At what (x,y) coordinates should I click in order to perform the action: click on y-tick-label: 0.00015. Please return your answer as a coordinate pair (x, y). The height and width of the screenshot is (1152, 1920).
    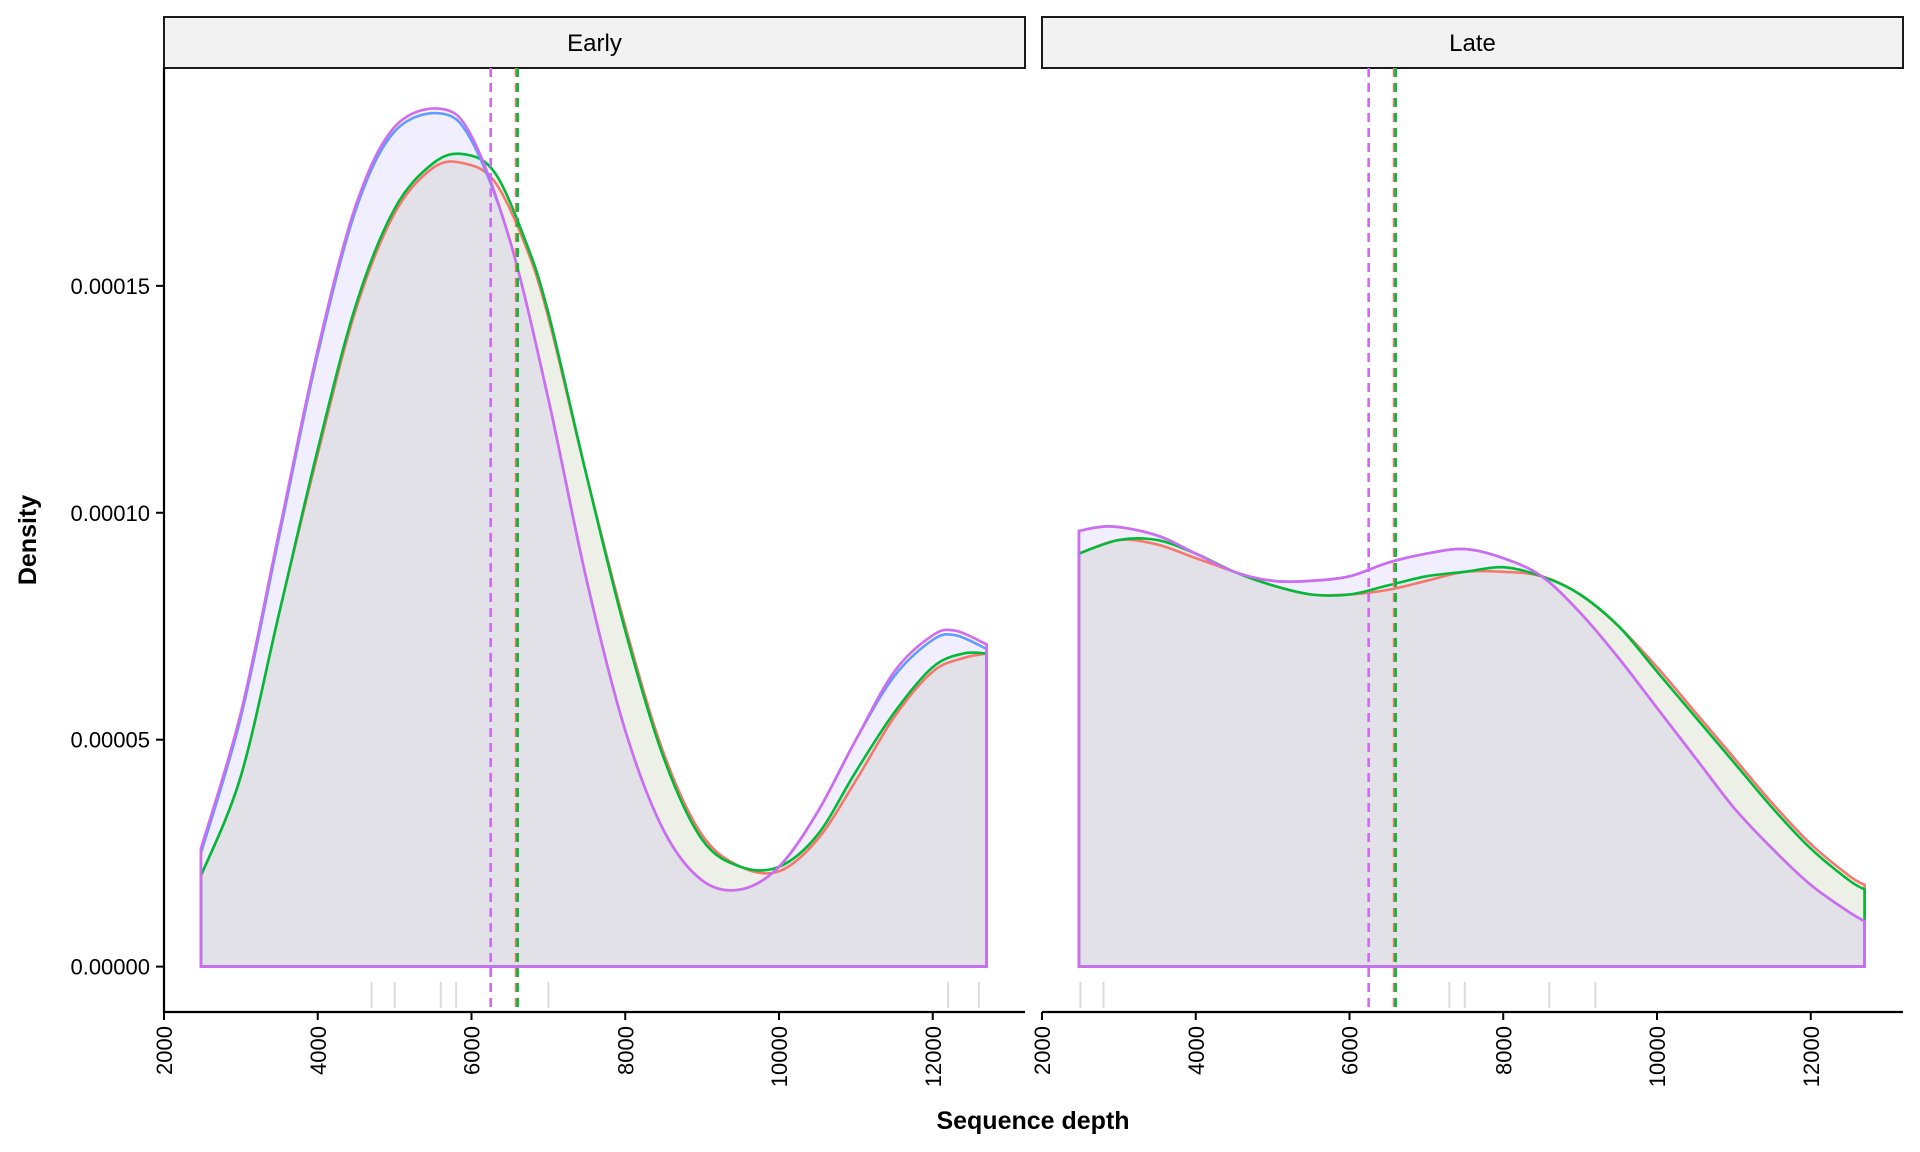
    Looking at the image, I should click on (110, 286).